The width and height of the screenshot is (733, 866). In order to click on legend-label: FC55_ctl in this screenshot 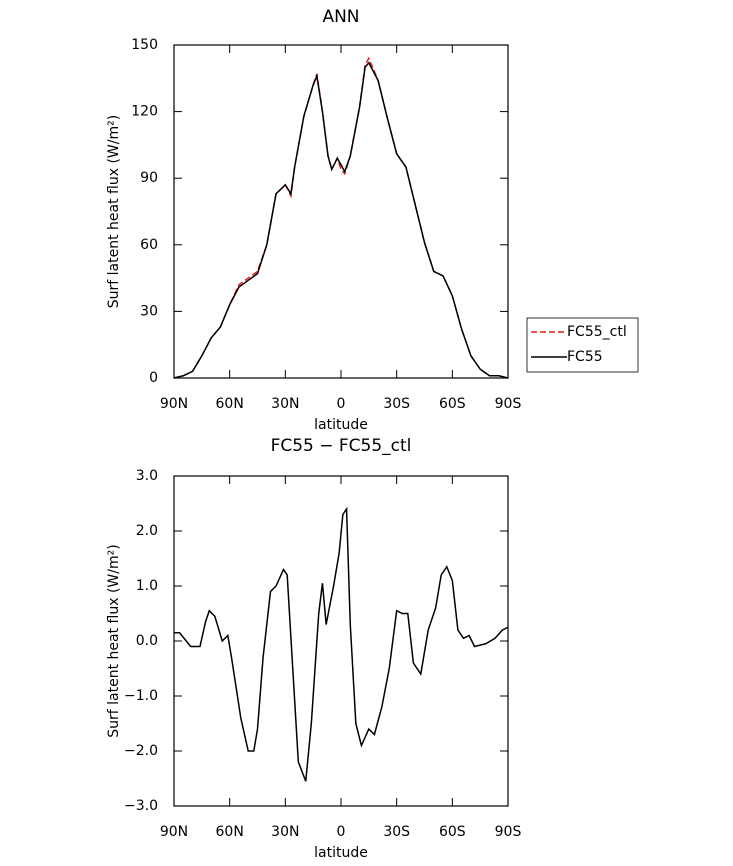, I will do `click(597, 332)`.